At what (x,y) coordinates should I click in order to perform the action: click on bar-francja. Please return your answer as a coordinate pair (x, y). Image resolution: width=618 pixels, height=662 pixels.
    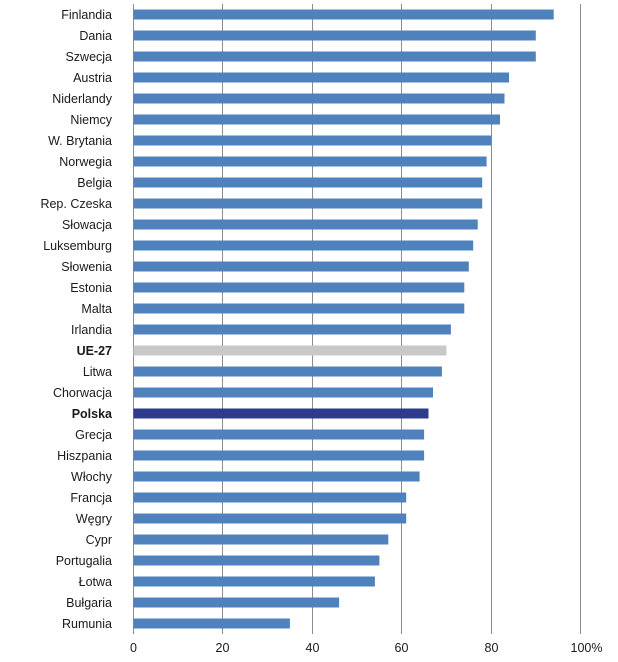
    Looking at the image, I should click on (270, 497).